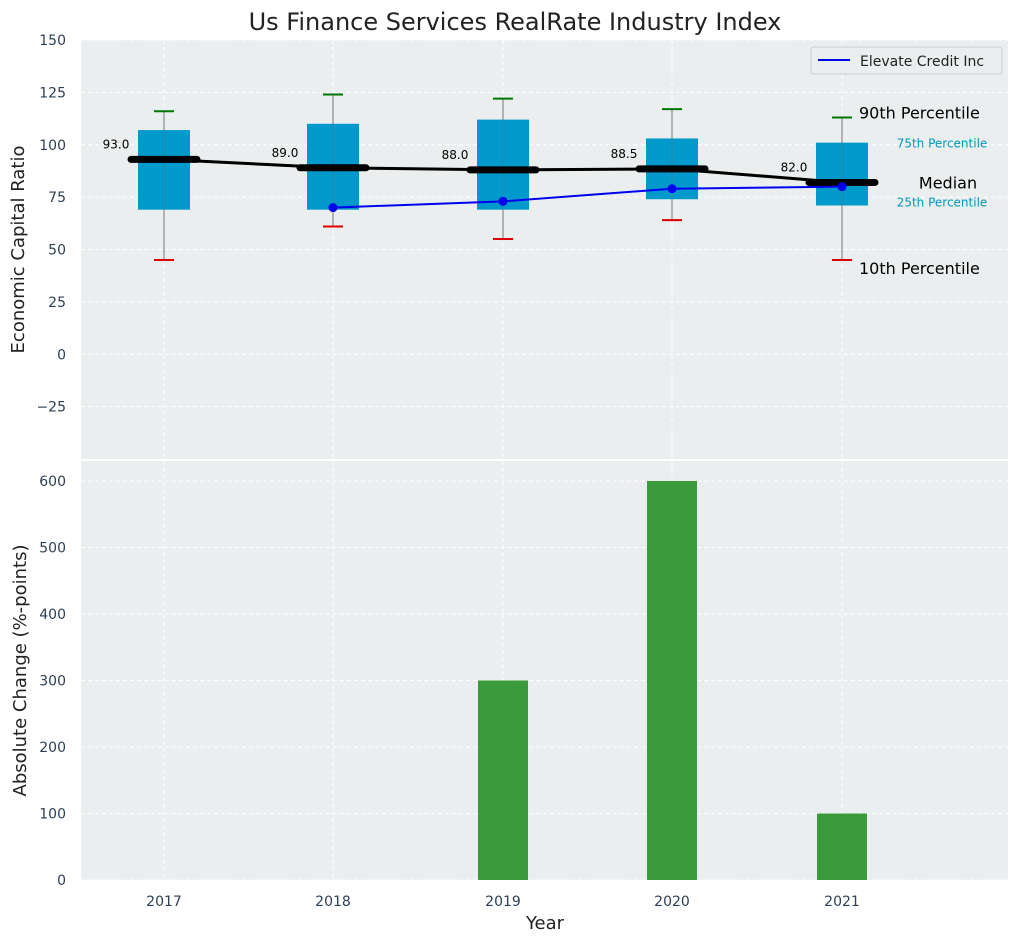  Describe the element at coordinates (52, 41) in the screenshot. I see `top-y-tick-label: 150` at that location.